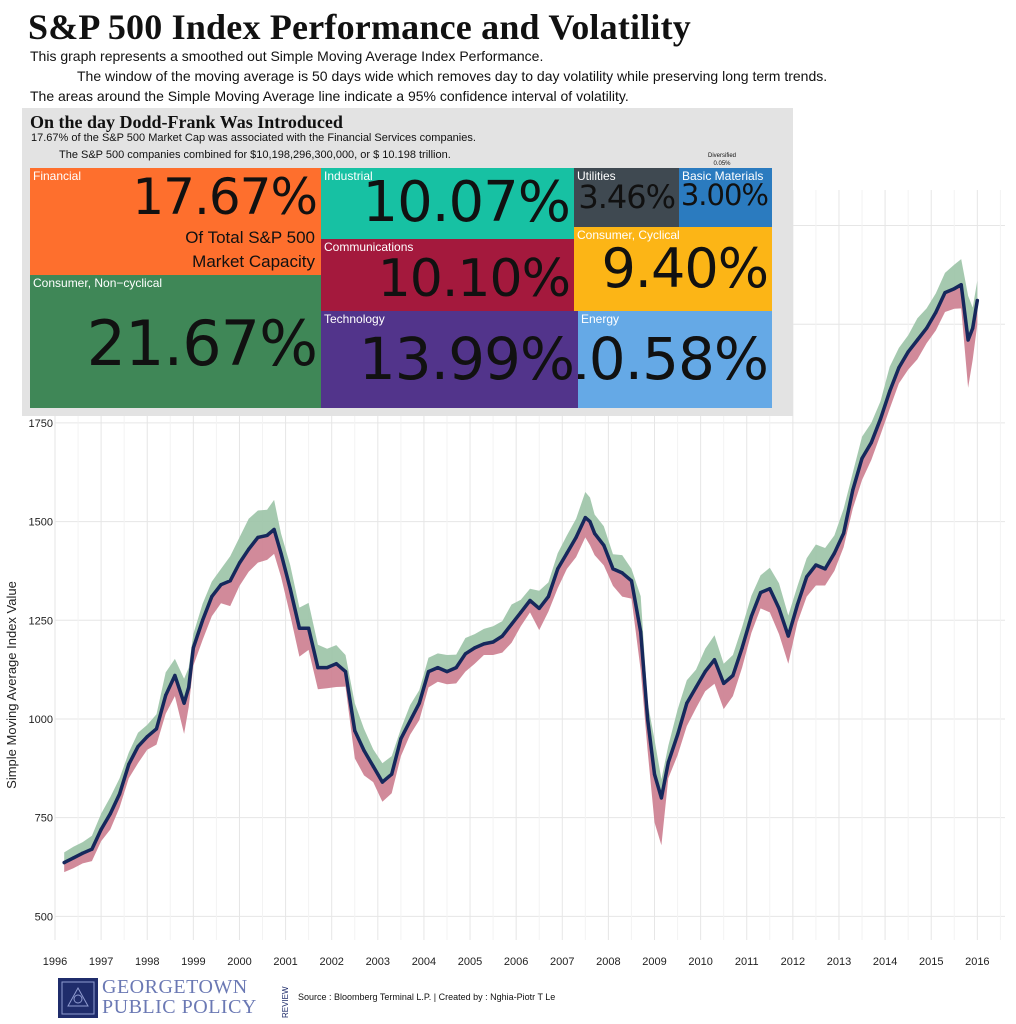 The image size is (1016, 1024). Describe the element at coordinates (470, 962) in the screenshot. I see `x-tick-label: 2005` at that location.